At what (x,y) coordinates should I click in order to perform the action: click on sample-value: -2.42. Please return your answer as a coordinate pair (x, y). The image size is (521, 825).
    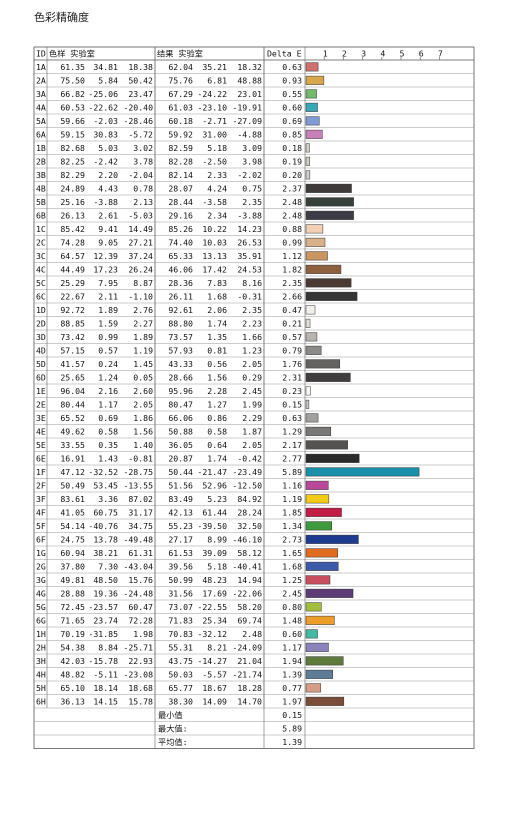
    Looking at the image, I should click on (105, 162).